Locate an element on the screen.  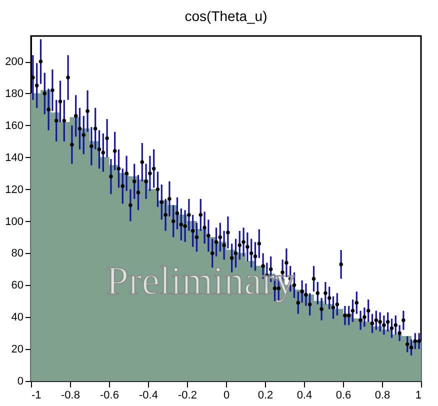
x-tick-label: -0.4 is located at coordinates (148, 396).